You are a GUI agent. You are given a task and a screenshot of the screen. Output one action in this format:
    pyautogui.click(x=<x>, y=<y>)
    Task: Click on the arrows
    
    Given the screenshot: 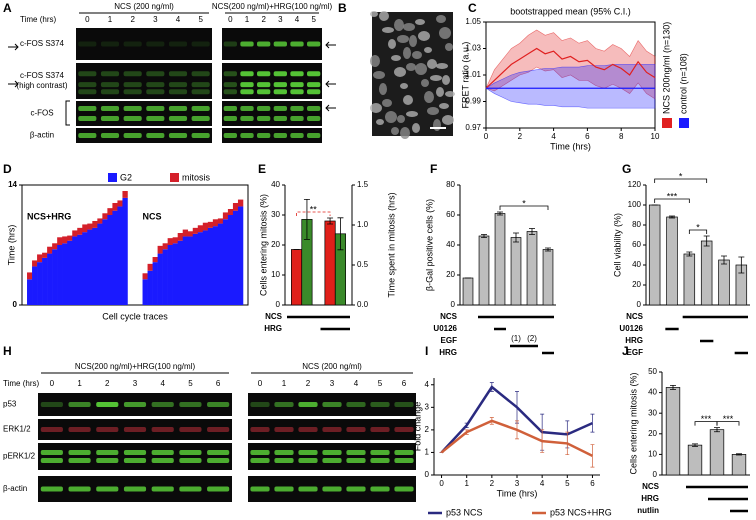 What is the action you would take?
    pyautogui.click(x=172, y=76)
    